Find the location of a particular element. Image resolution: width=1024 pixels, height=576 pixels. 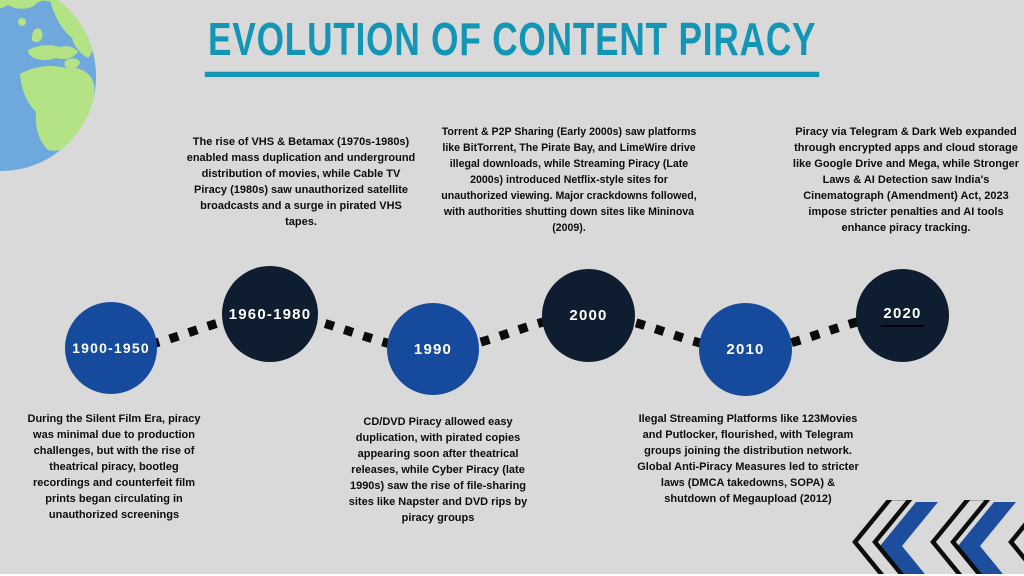

era-label: 1960-1980 is located at coordinates (270, 314).